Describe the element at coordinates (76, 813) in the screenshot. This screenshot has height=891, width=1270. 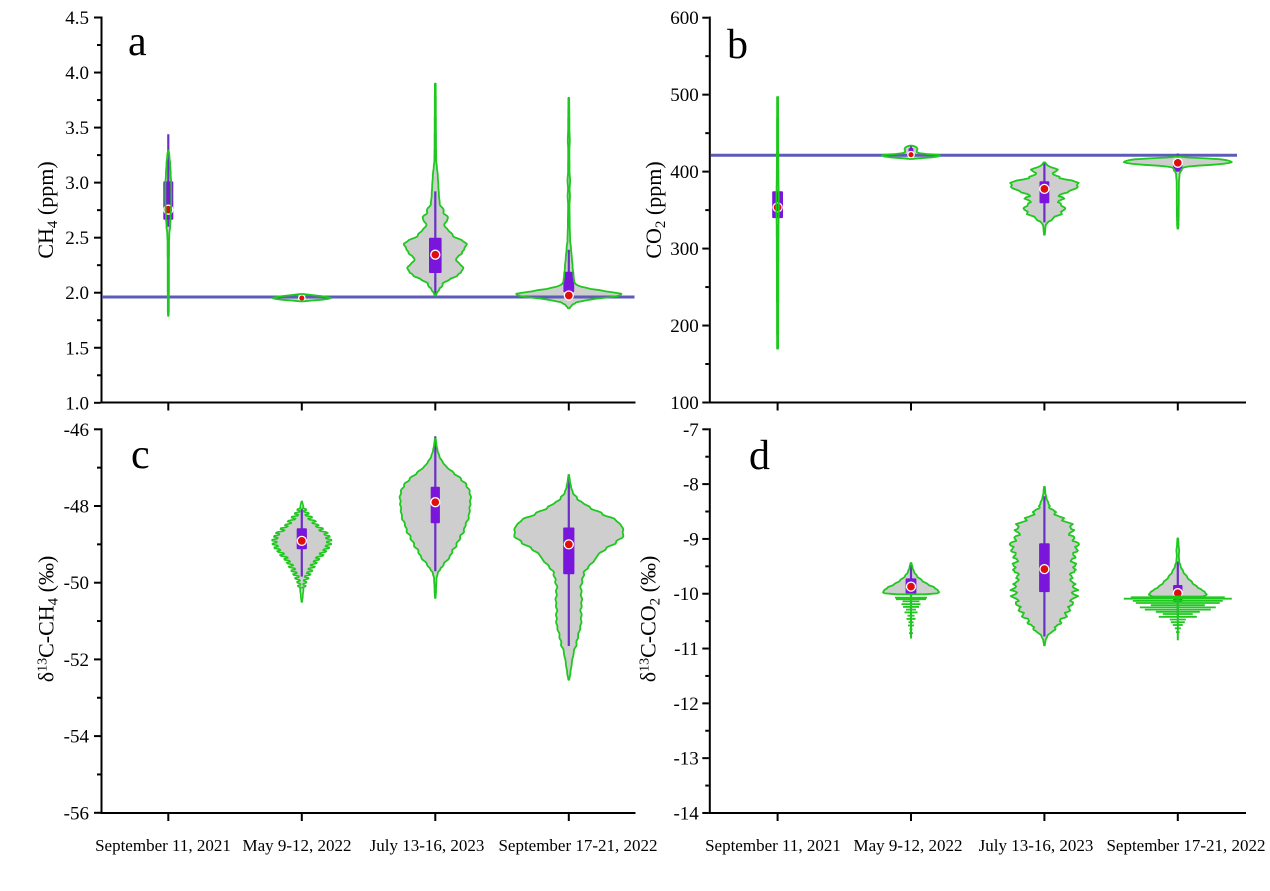
I see `svg-text: -56` at that location.